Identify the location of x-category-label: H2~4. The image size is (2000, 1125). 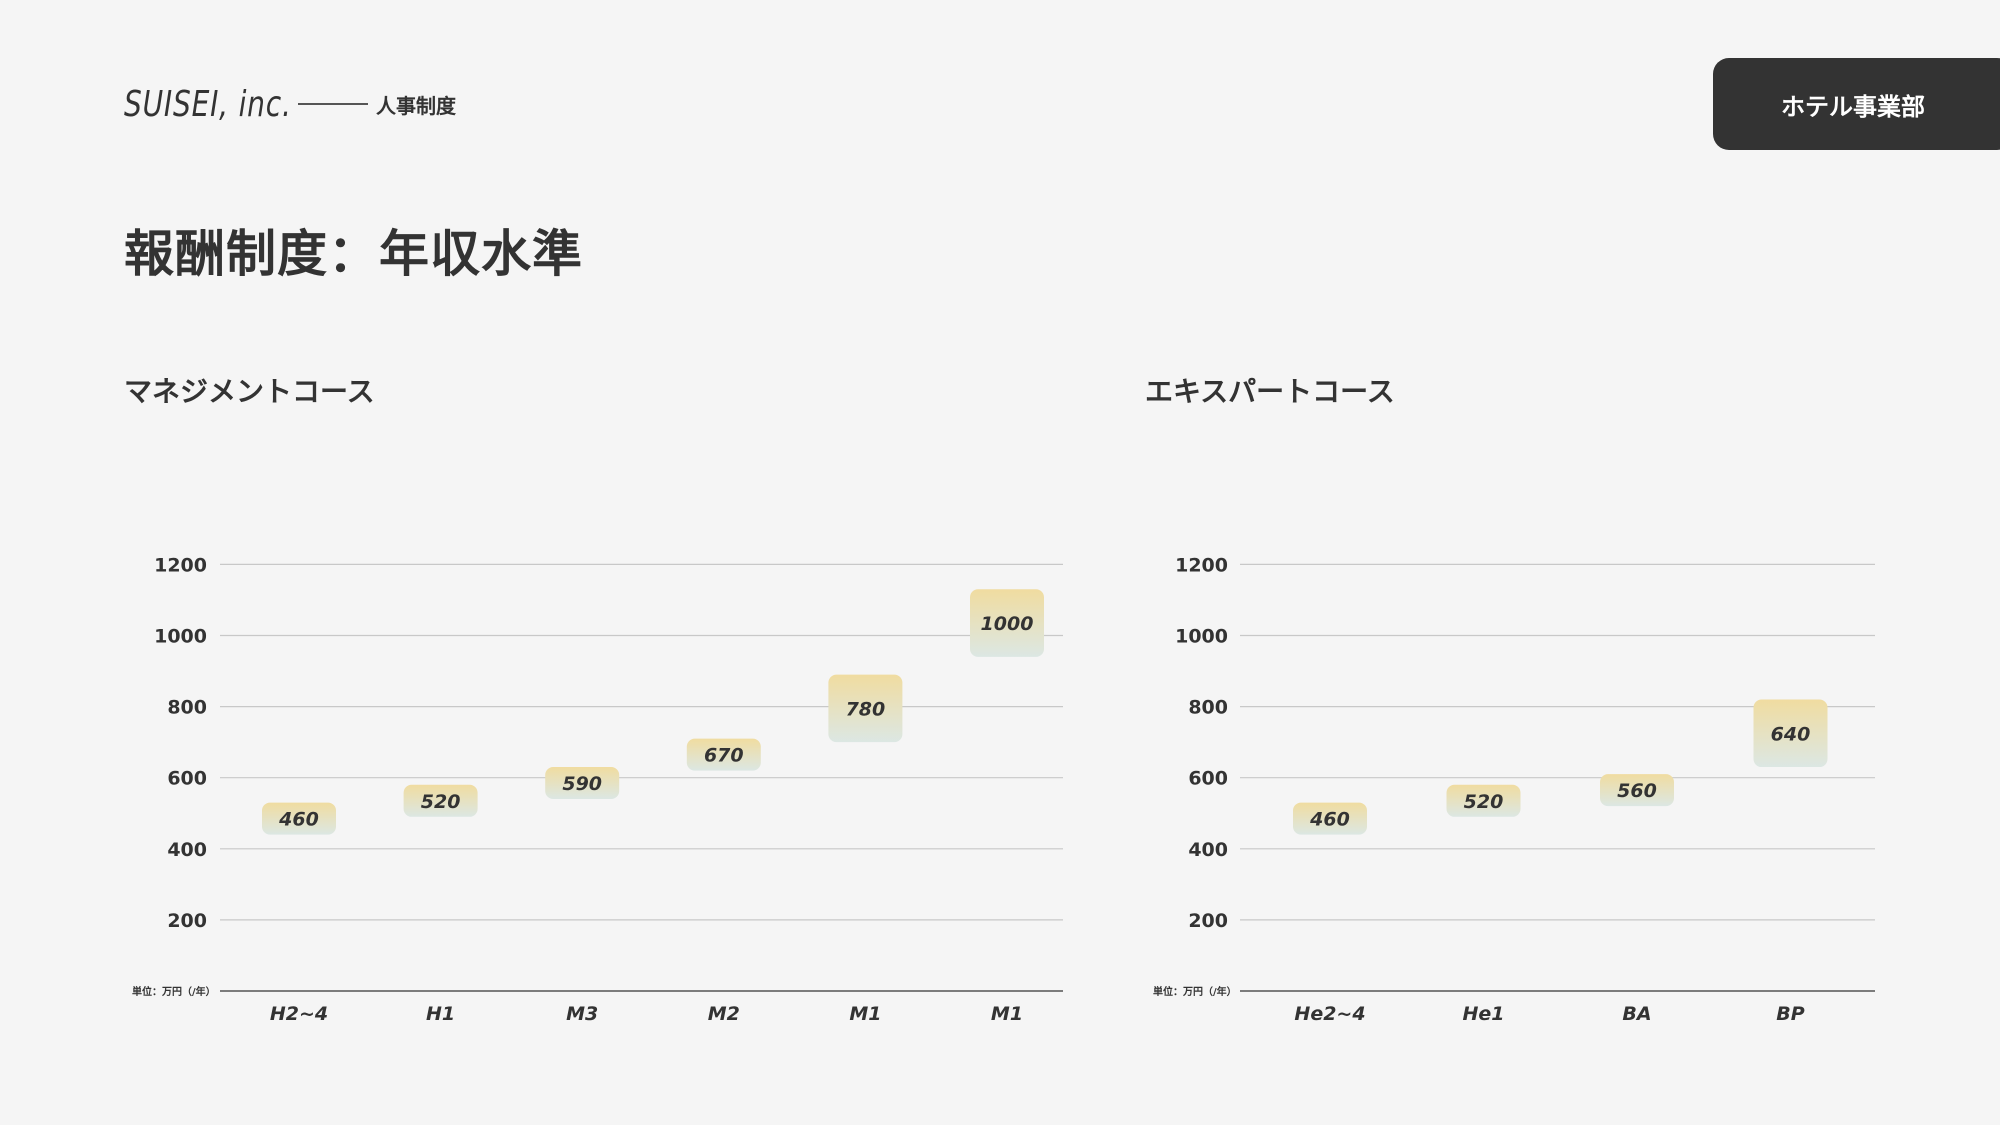
(299, 1014).